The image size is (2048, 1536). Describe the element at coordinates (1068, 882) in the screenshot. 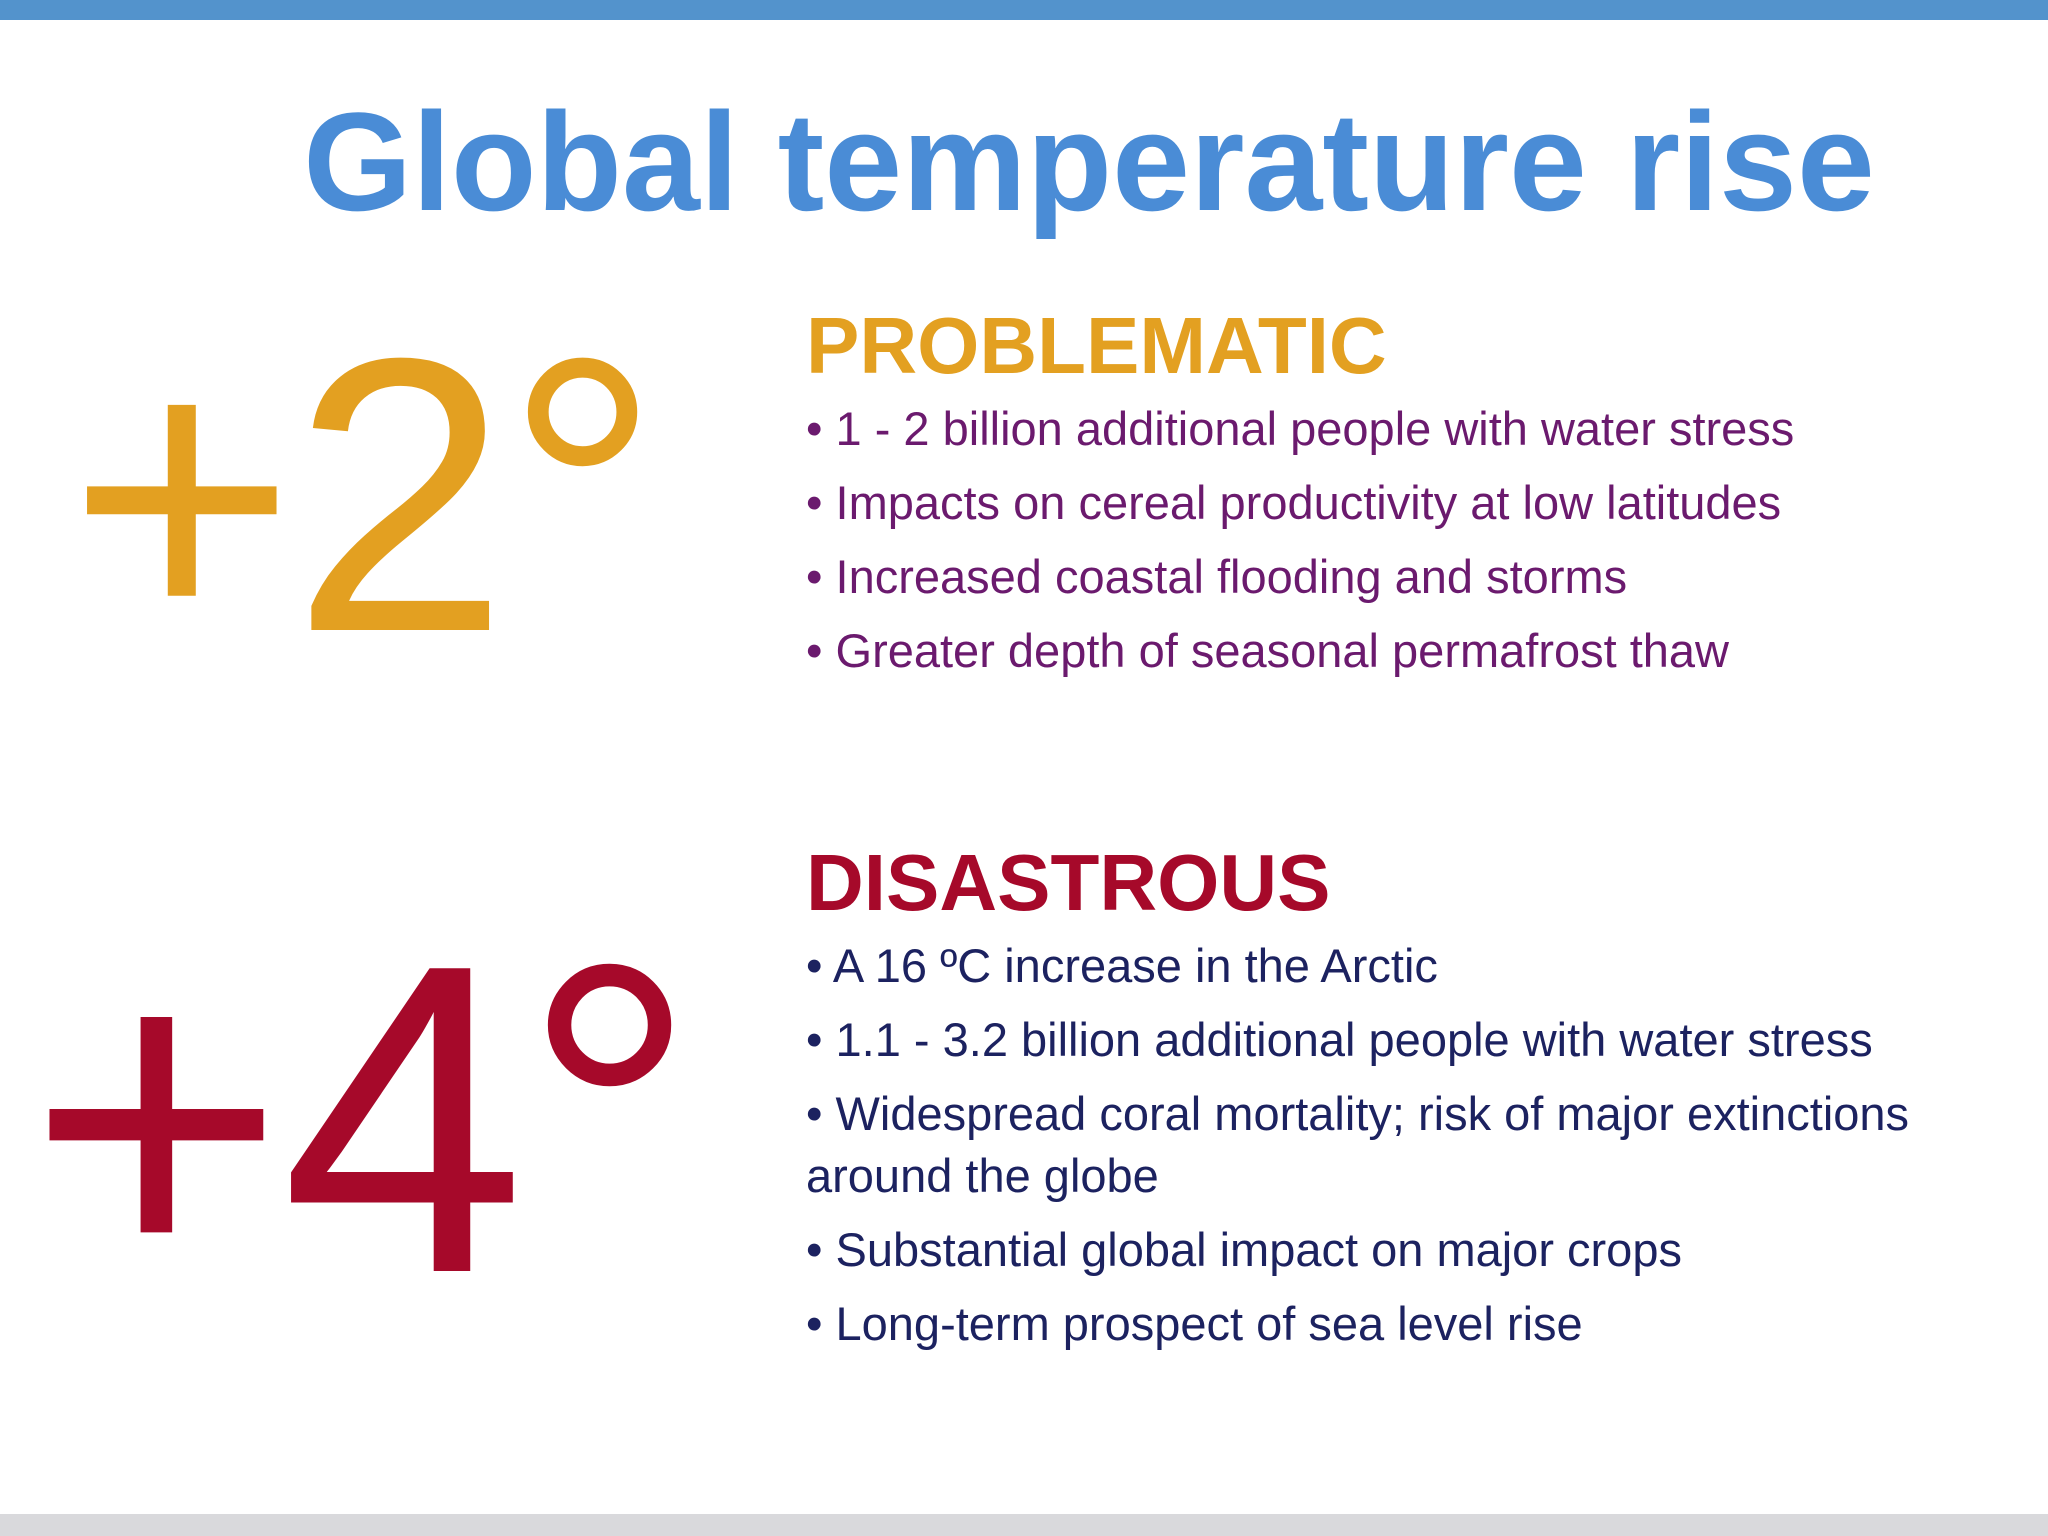

I see `disastrous-heading: DISASTROUS` at that location.